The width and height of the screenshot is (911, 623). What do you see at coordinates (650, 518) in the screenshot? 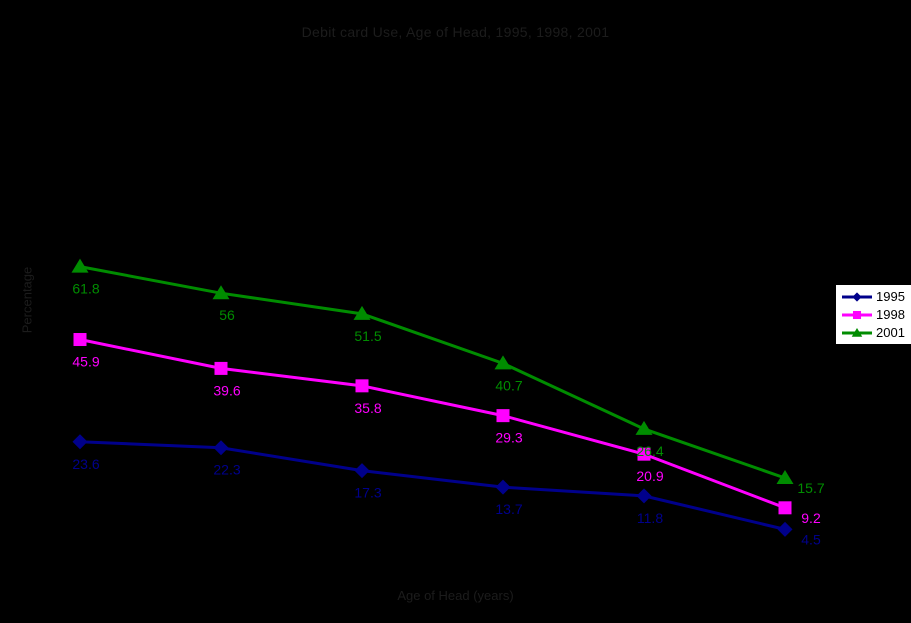
I see `data-label: 11.8` at bounding box center [650, 518].